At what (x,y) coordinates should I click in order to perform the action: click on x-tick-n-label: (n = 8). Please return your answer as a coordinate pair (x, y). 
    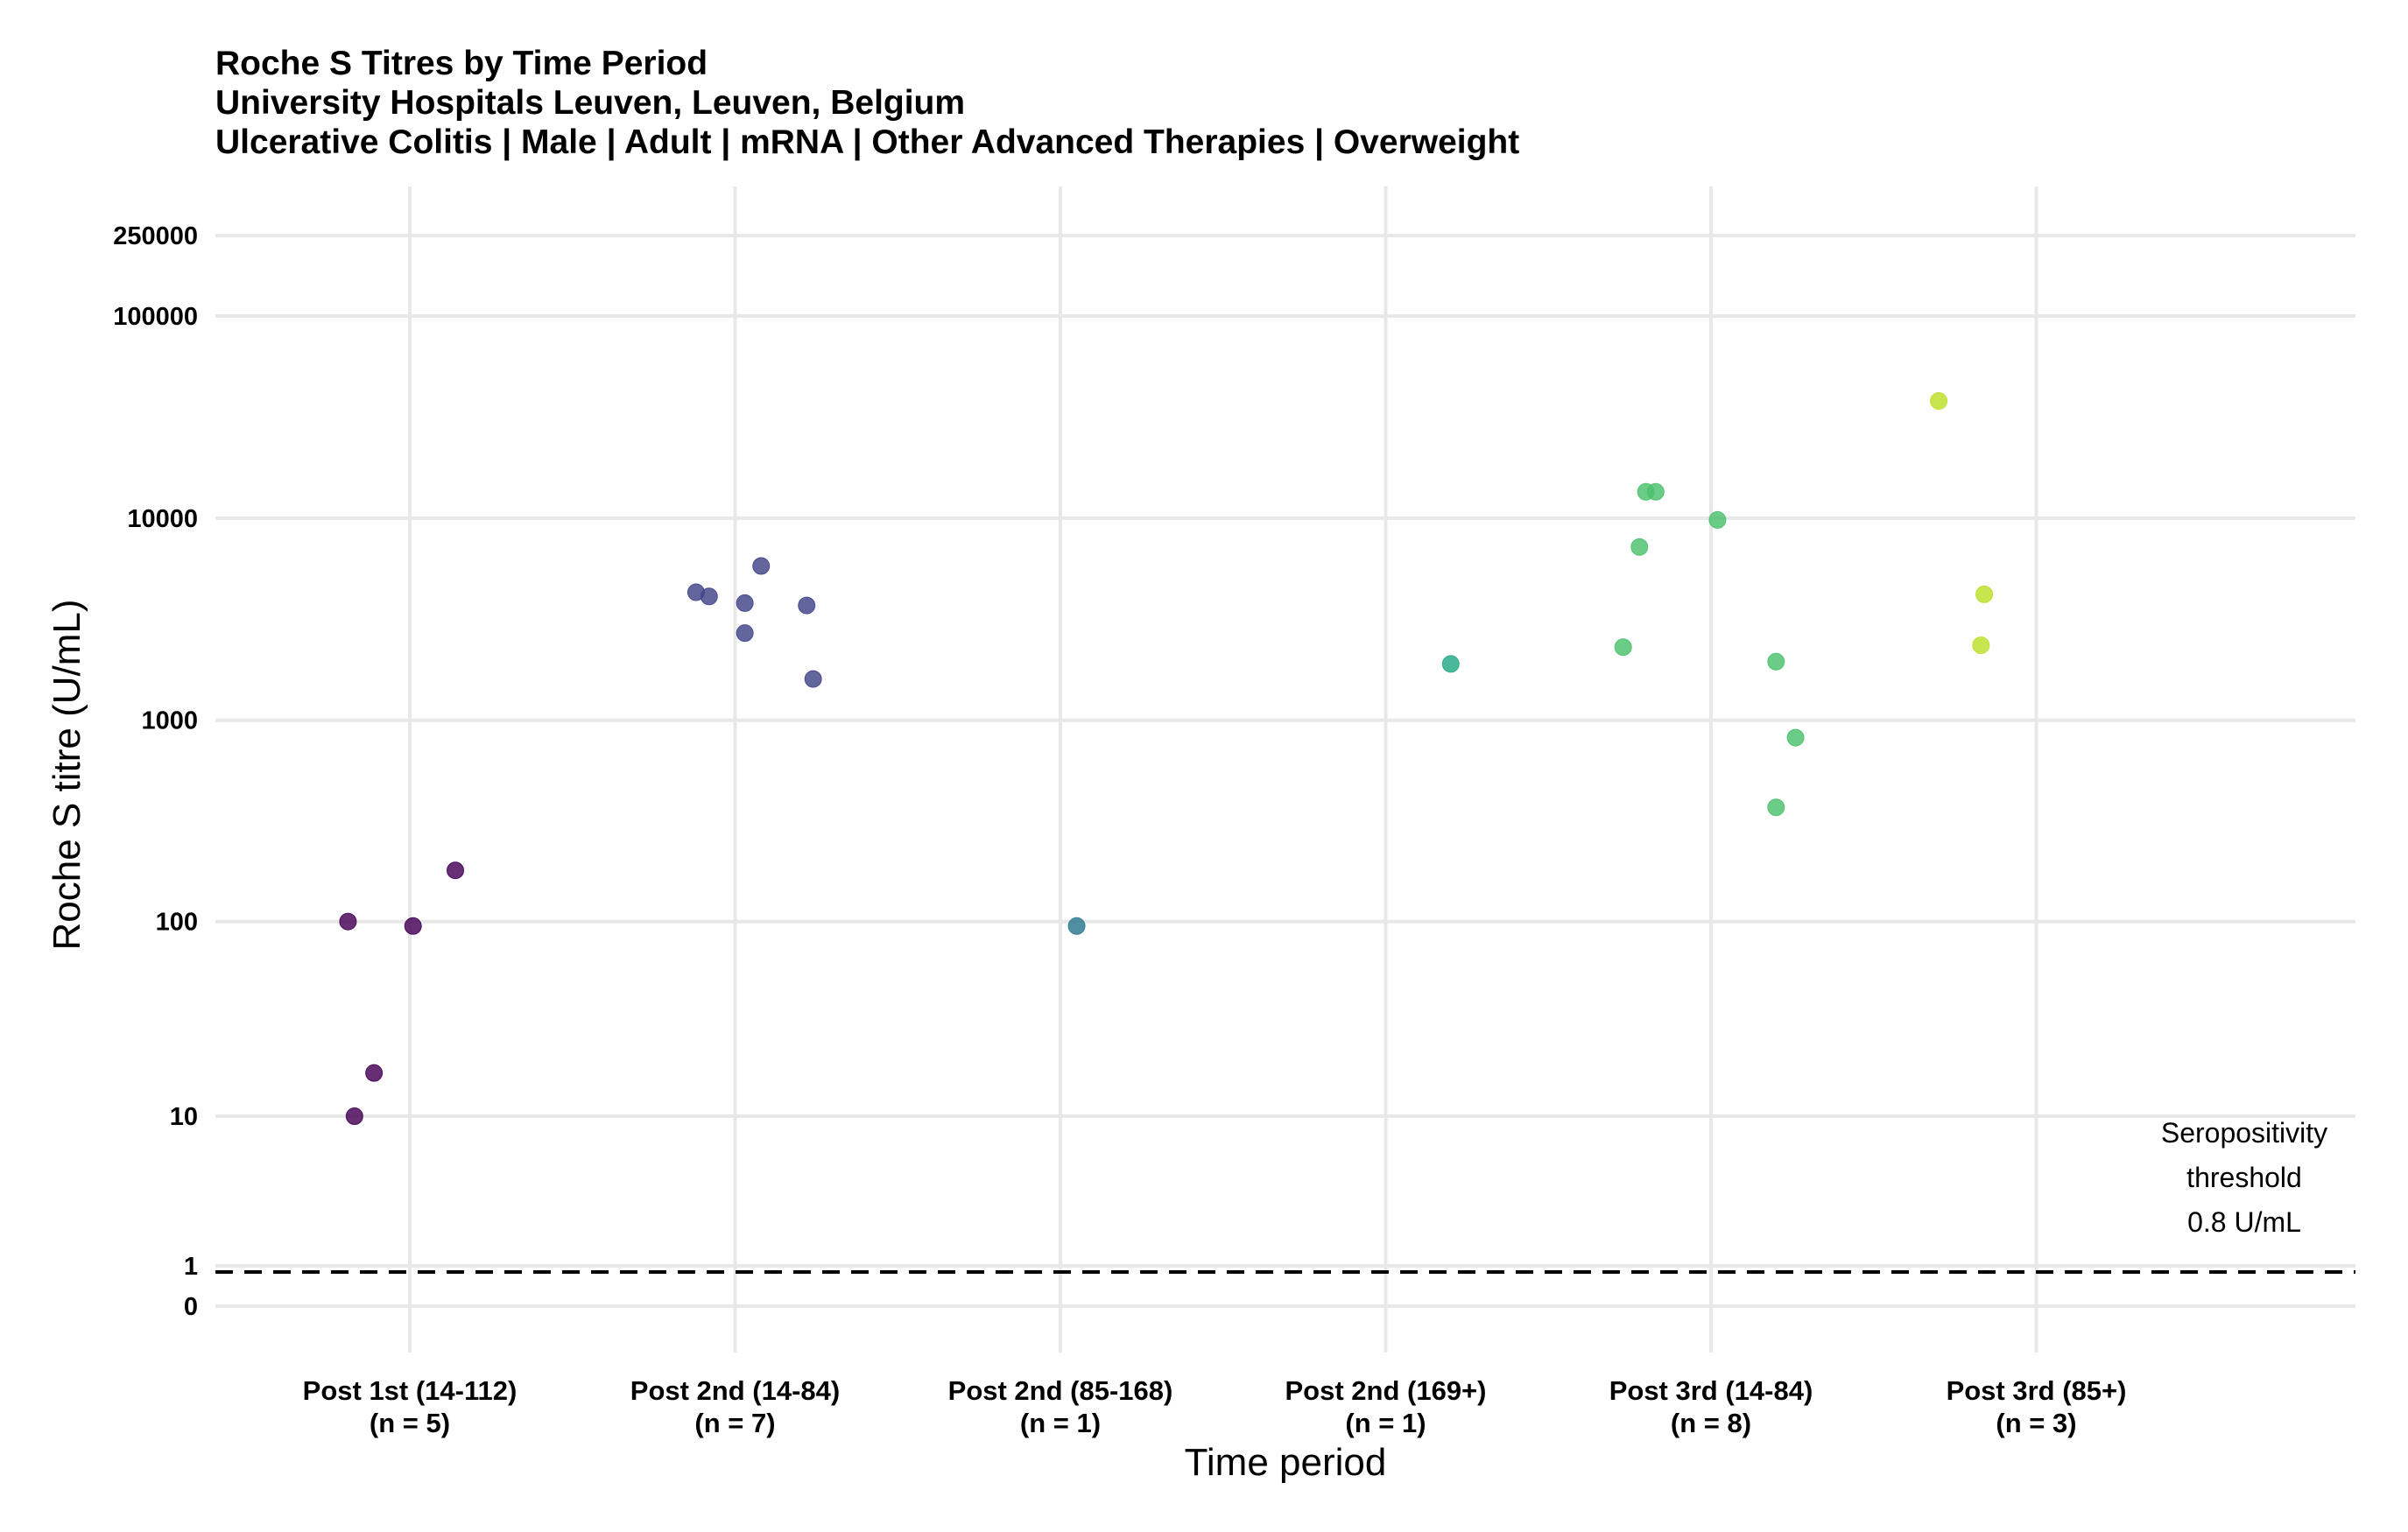
    Looking at the image, I should click on (1711, 1423).